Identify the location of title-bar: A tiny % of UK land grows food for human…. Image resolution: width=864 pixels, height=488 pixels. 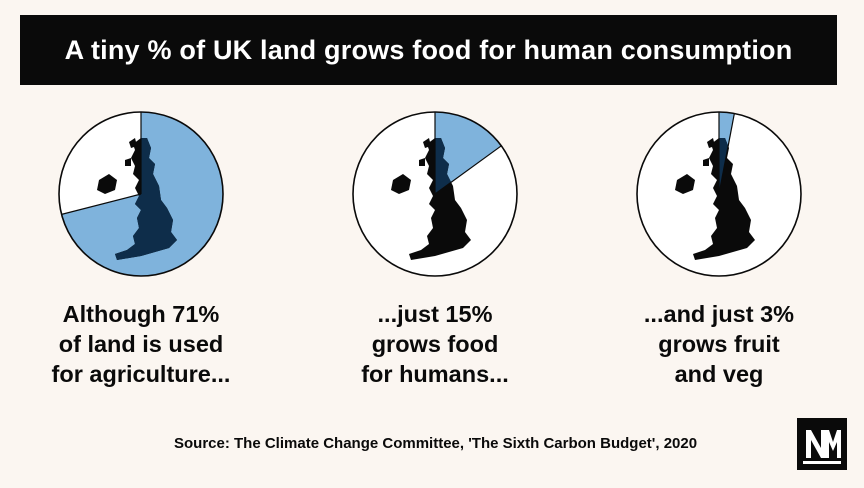
(428, 50).